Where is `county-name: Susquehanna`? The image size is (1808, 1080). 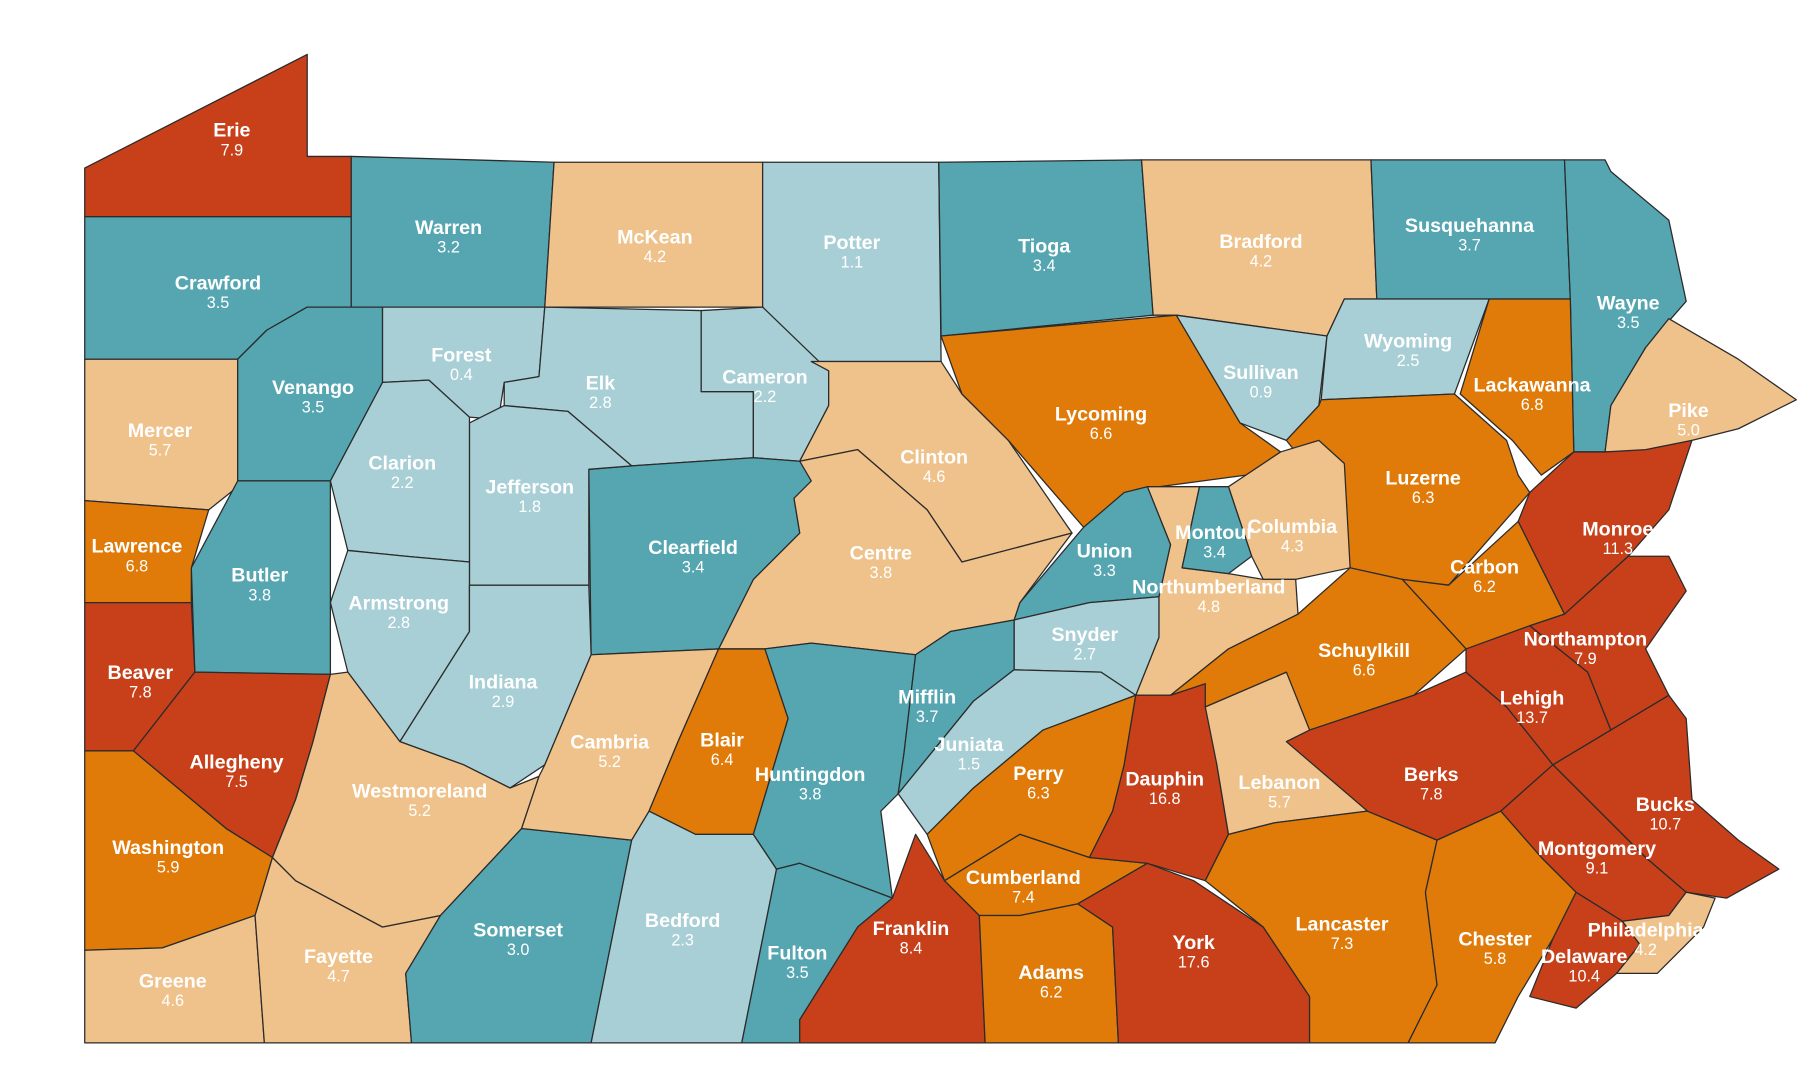
county-name: Susquehanna is located at coordinates (1470, 226).